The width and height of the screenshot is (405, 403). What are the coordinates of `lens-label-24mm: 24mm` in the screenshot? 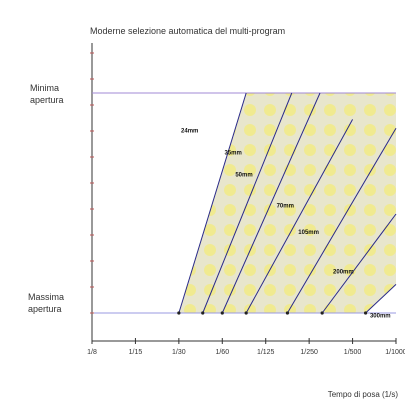 It's located at (189, 132).